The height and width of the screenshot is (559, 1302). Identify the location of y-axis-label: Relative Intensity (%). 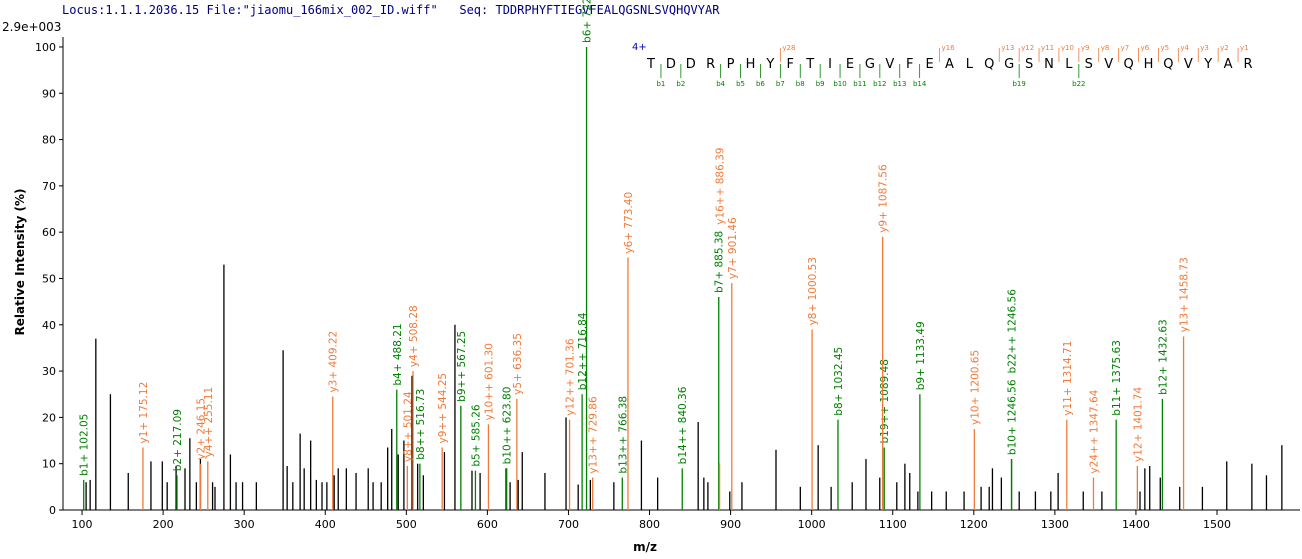
(20, 262).